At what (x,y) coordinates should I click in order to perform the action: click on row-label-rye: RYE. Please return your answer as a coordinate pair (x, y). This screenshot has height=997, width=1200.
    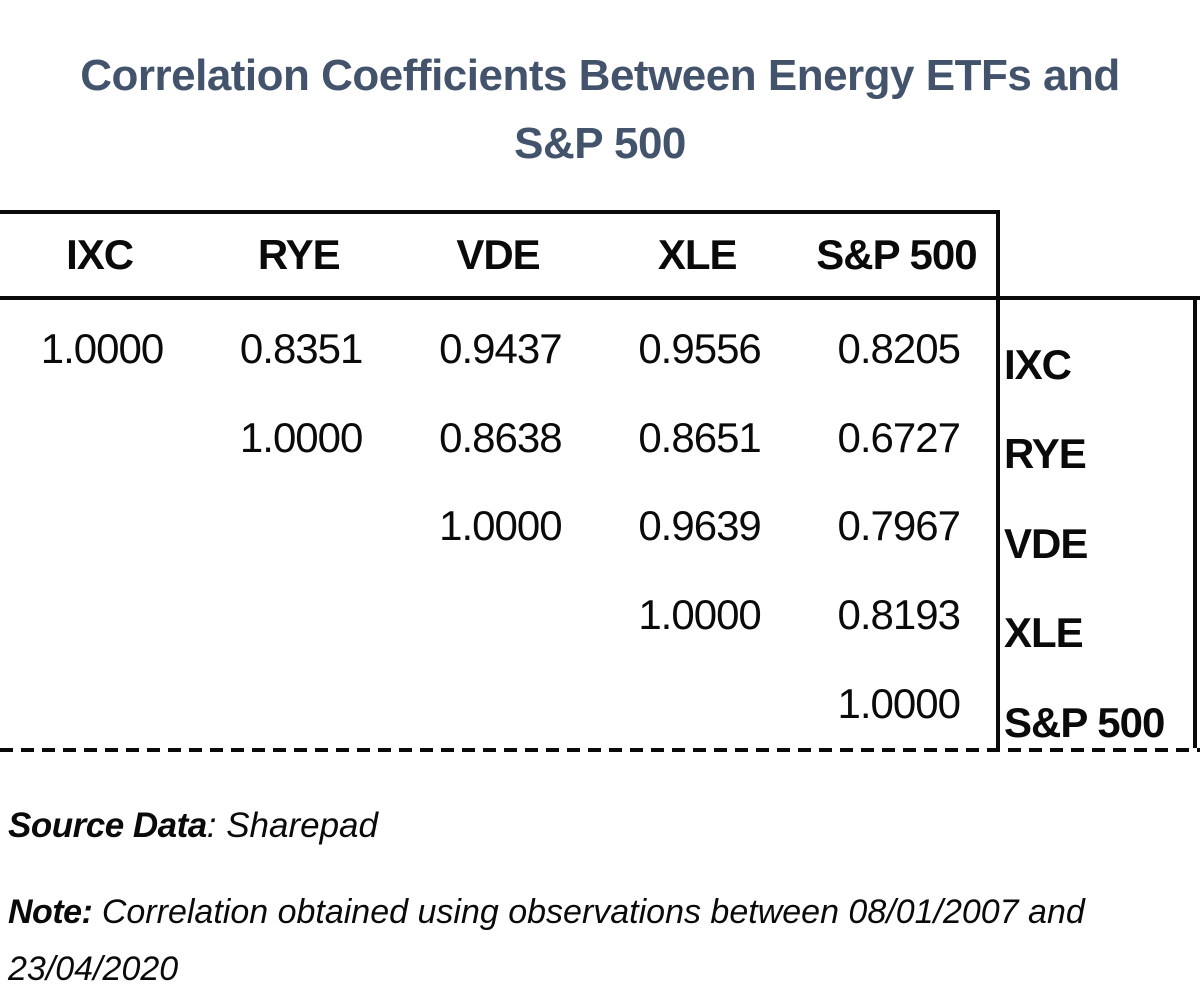
    Looking at the image, I should click on (1045, 454).